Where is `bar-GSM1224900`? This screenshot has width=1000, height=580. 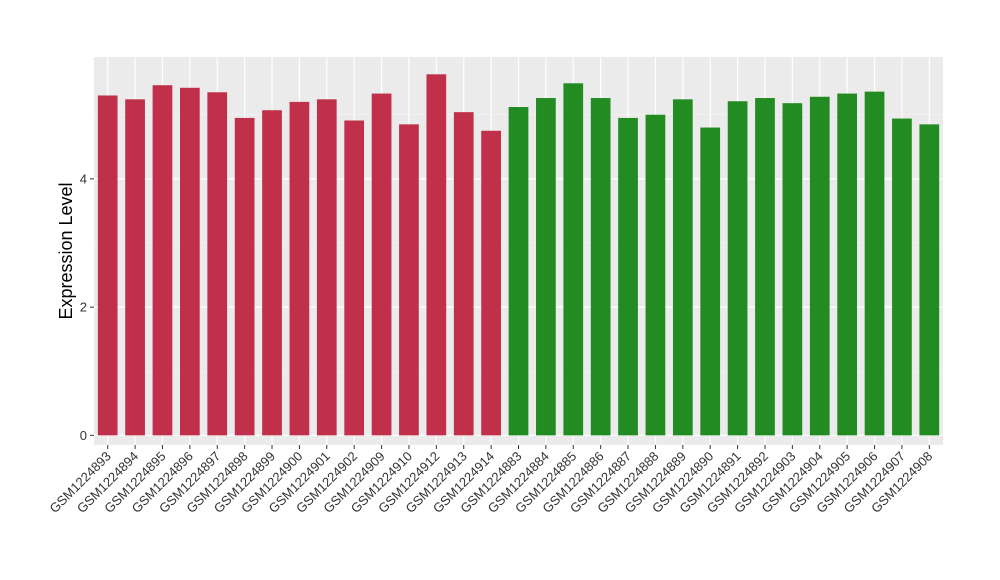 bar-GSM1224900 is located at coordinates (299, 268).